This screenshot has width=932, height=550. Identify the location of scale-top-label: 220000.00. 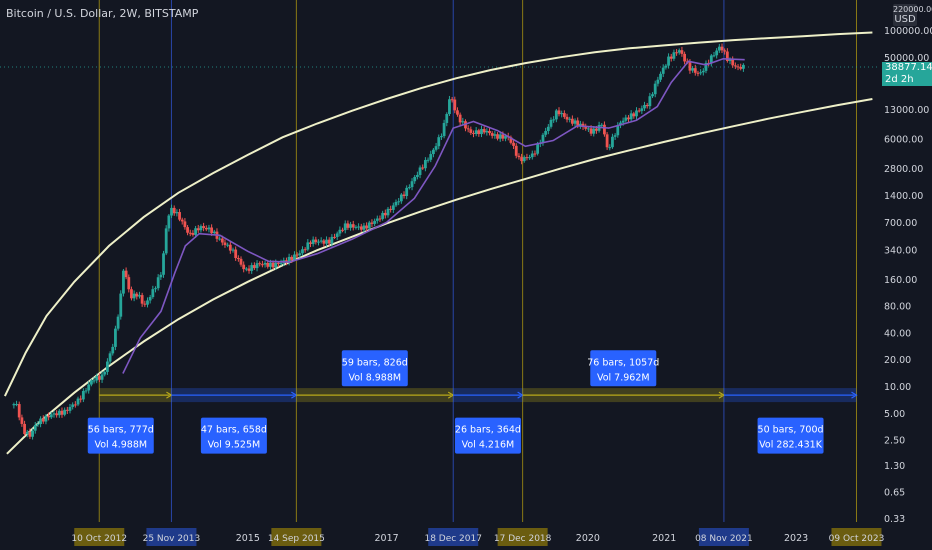
(912, 9).